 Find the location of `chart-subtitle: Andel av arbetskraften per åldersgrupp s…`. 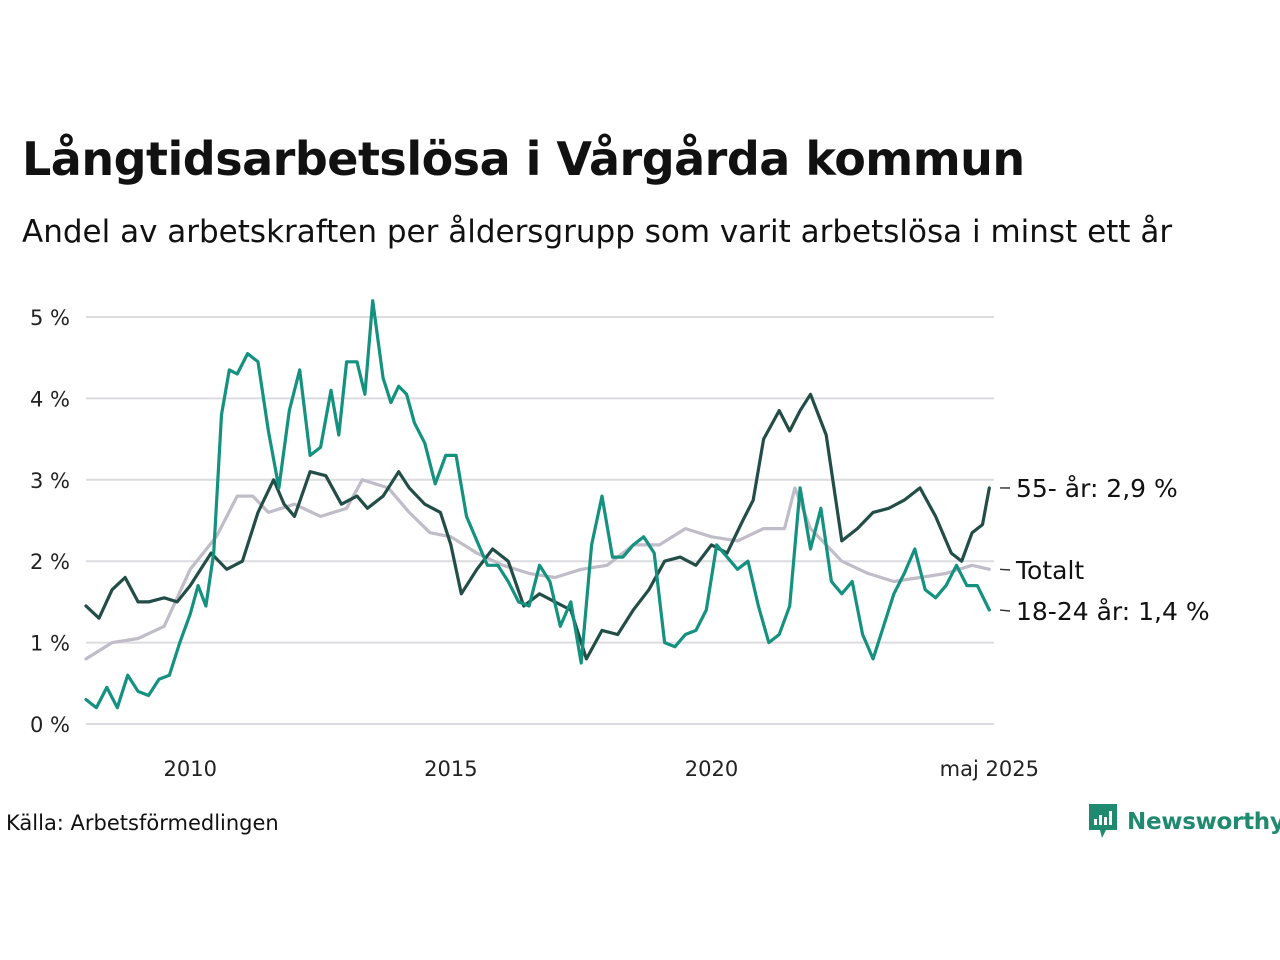

chart-subtitle: Andel av arbetskraften per åldersgrupp s… is located at coordinates (597, 232).